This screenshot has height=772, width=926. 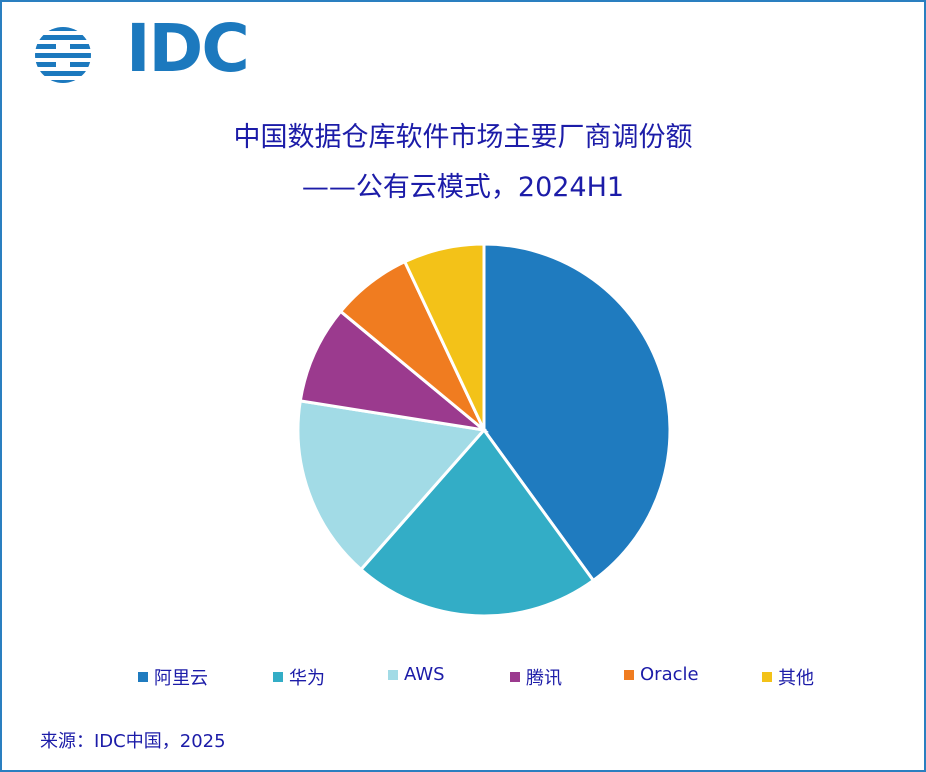 What do you see at coordinates (391, 485) in the screenshot?
I see `slice-aws` at bounding box center [391, 485].